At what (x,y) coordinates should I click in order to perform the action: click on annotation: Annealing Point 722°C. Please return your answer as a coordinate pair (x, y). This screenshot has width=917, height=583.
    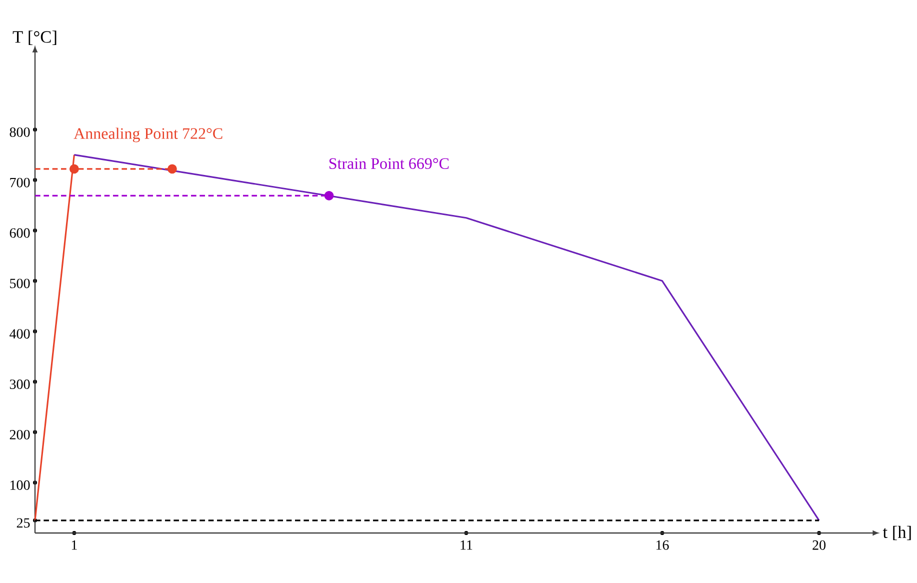
    Looking at the image, I should click on (148, 135).